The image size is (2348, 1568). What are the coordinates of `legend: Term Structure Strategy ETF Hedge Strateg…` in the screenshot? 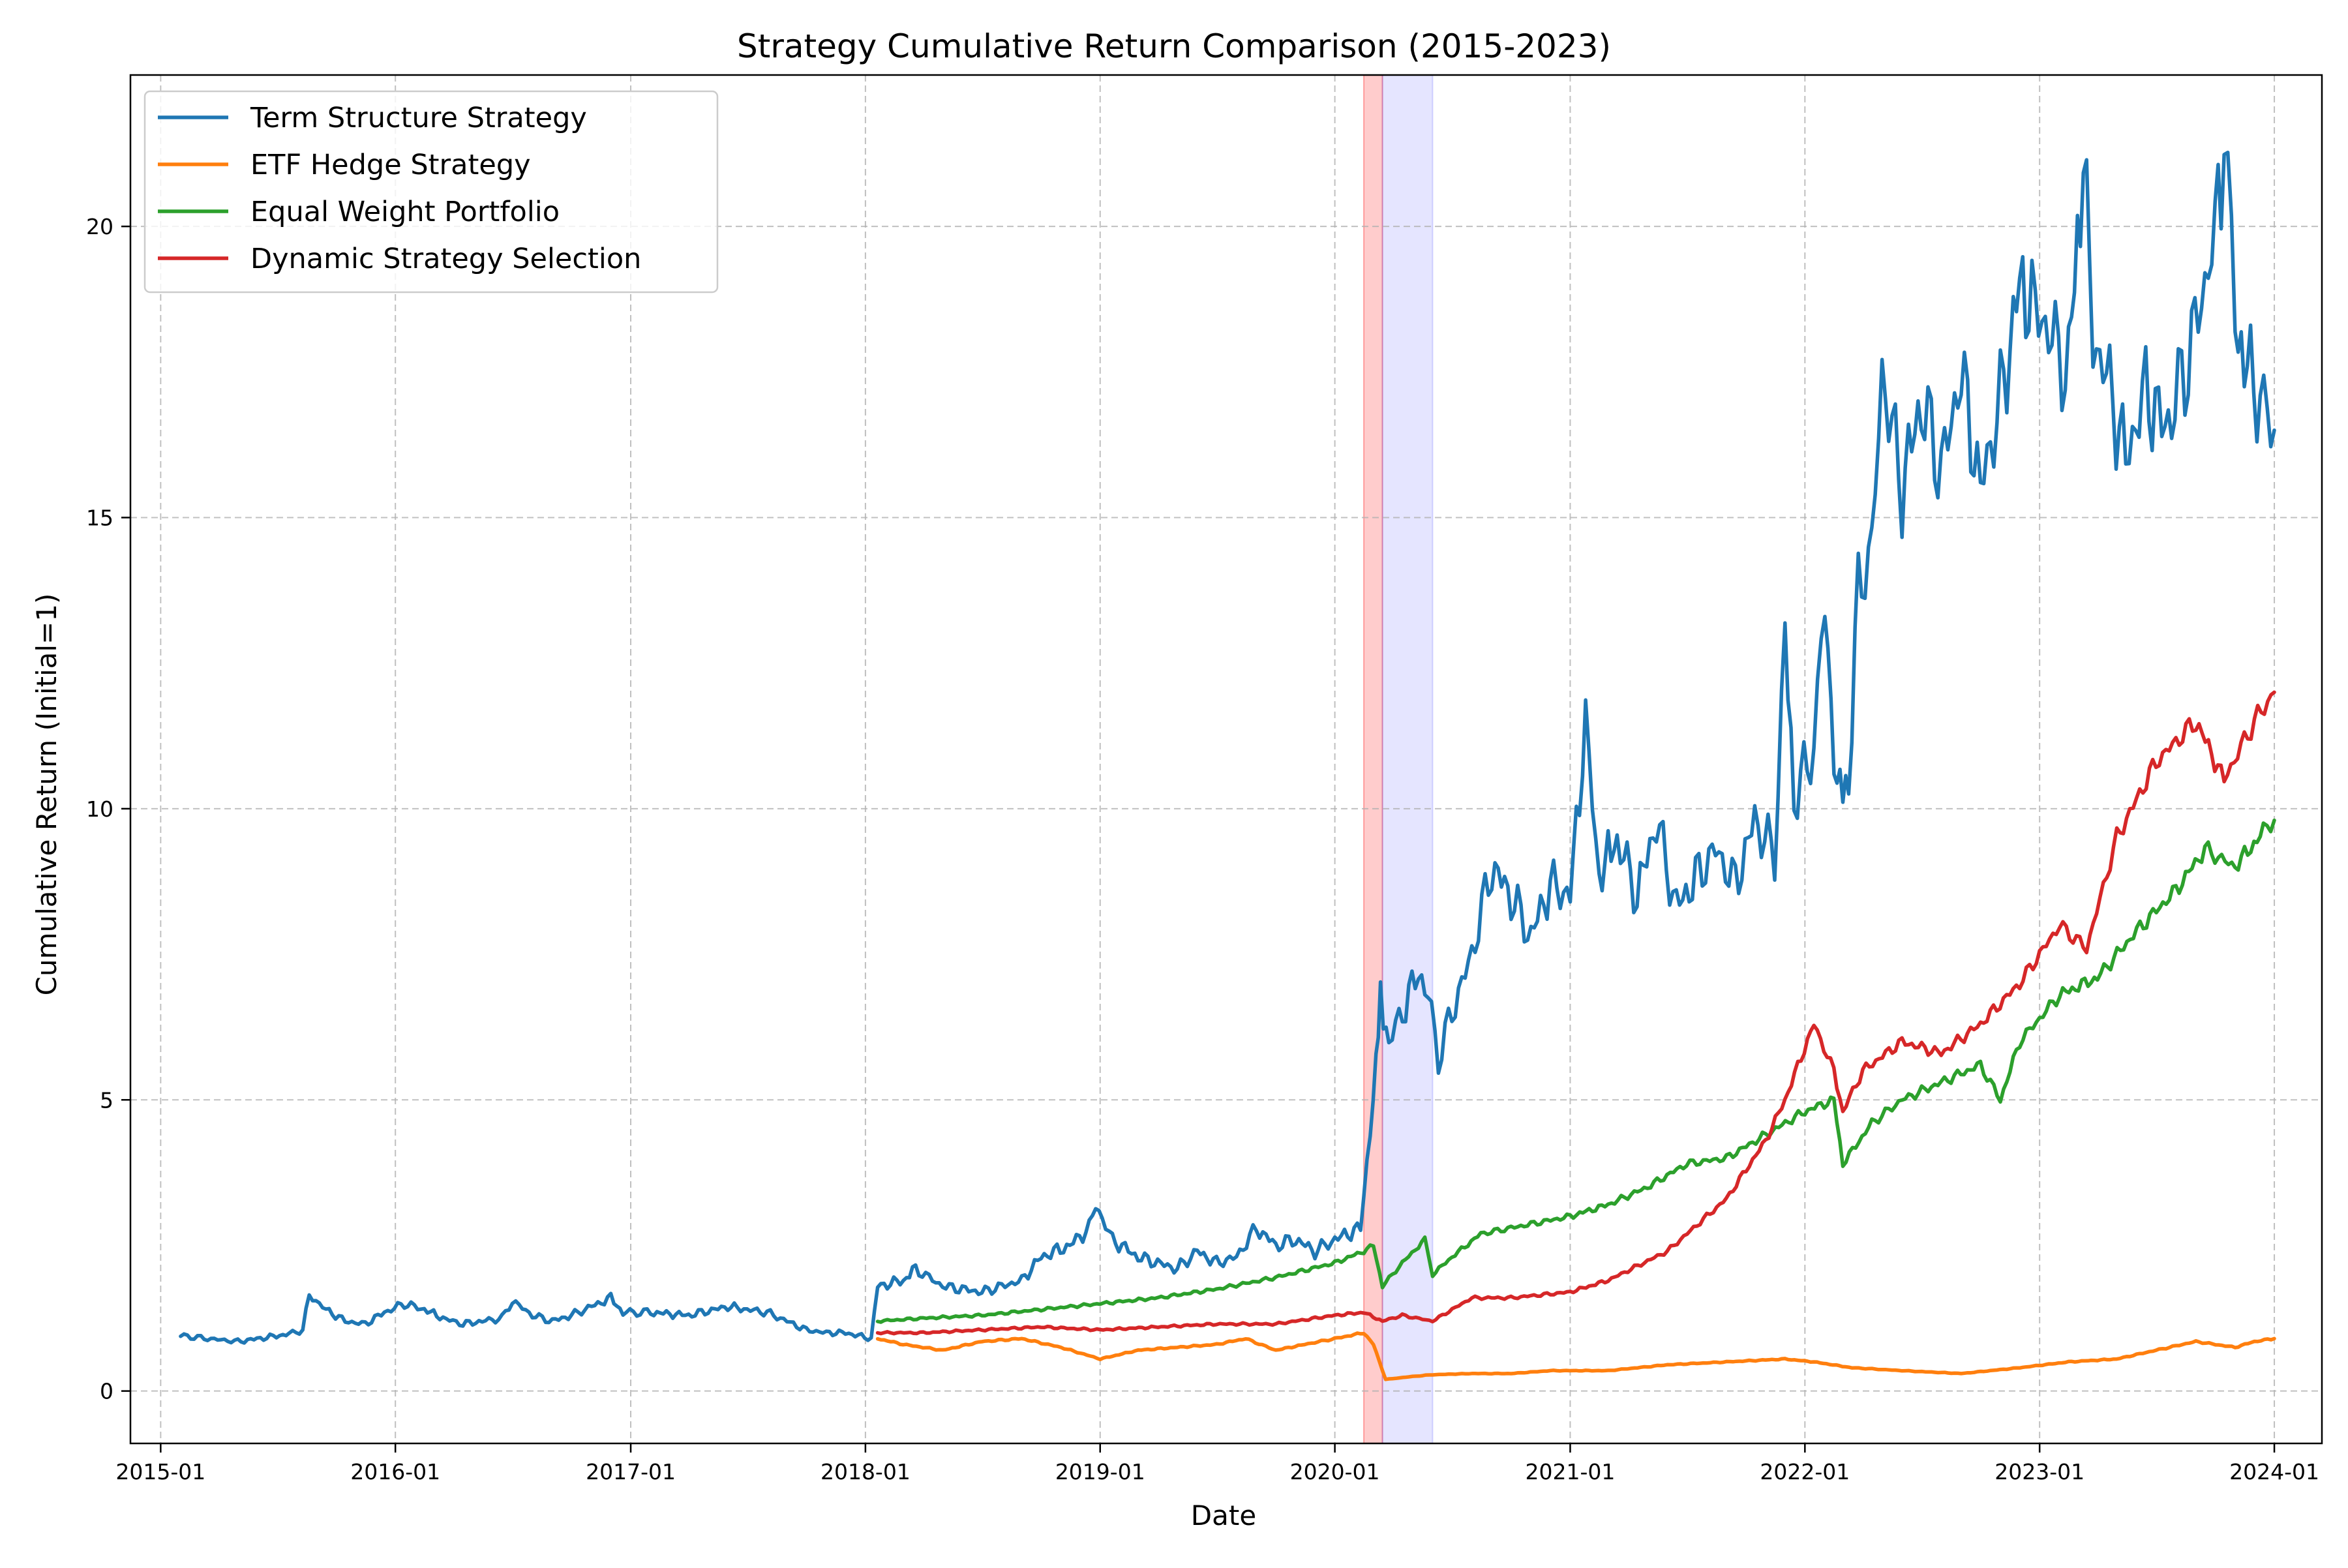 It's located at (431, 192).